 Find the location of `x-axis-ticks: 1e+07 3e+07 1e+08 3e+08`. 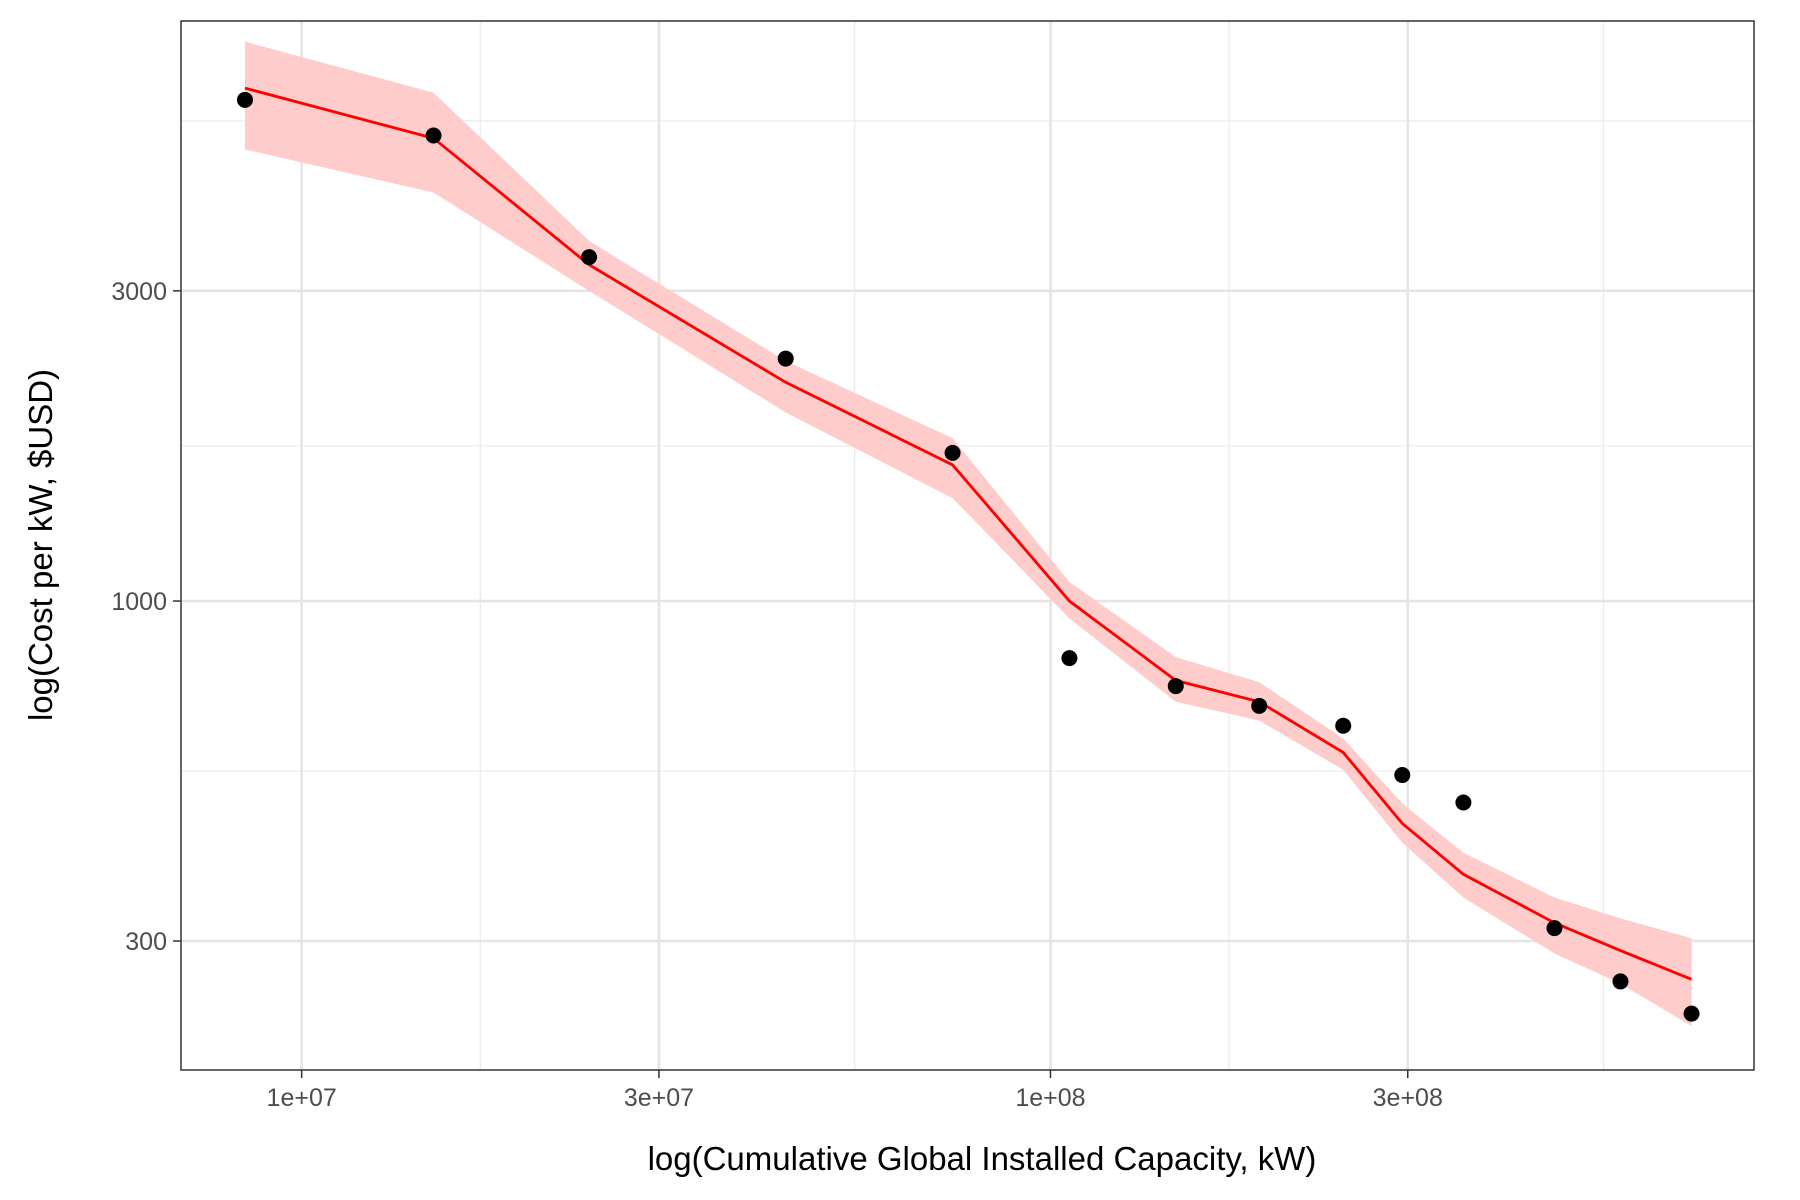

x-axis-ticks: 1e+07 3e+07 1e+08 3e+08 is located at coordinates (855, 1091).